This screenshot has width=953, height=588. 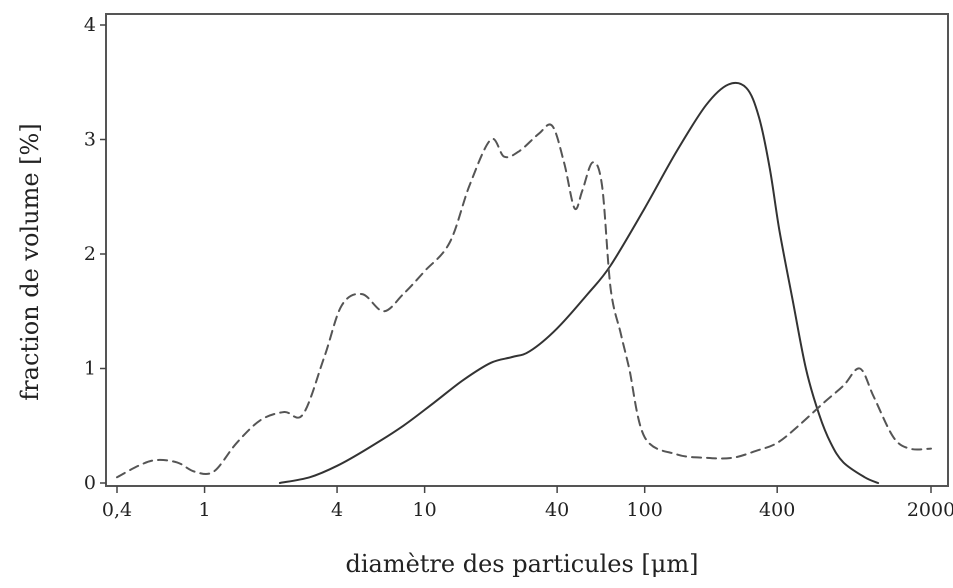 I want to click on x-tick-label: 40, so click(x=557, y=510).